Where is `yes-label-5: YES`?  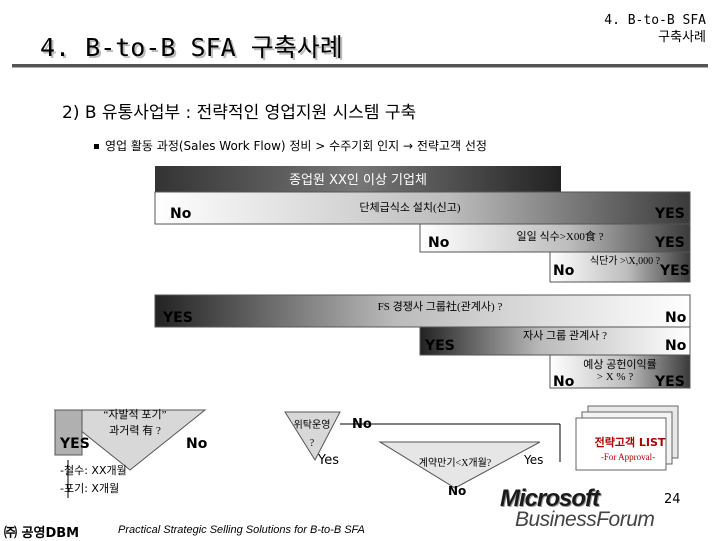 yes-label-5: YES is located at coordinates (439, 346).